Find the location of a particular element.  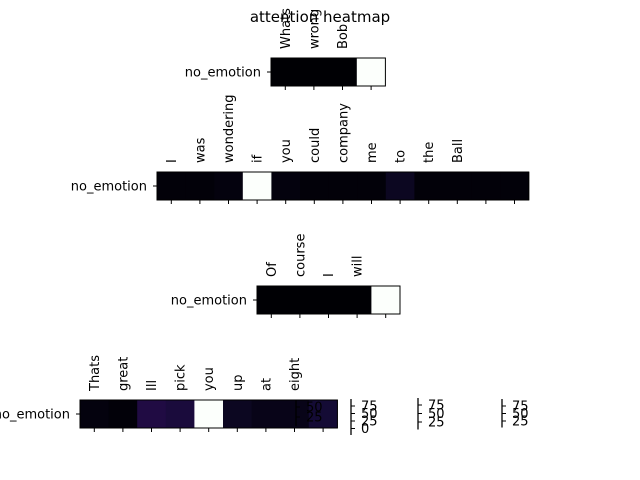

heatmap-panel: no_emotion Whats wrong Bob is located at coordinates (285, 49).